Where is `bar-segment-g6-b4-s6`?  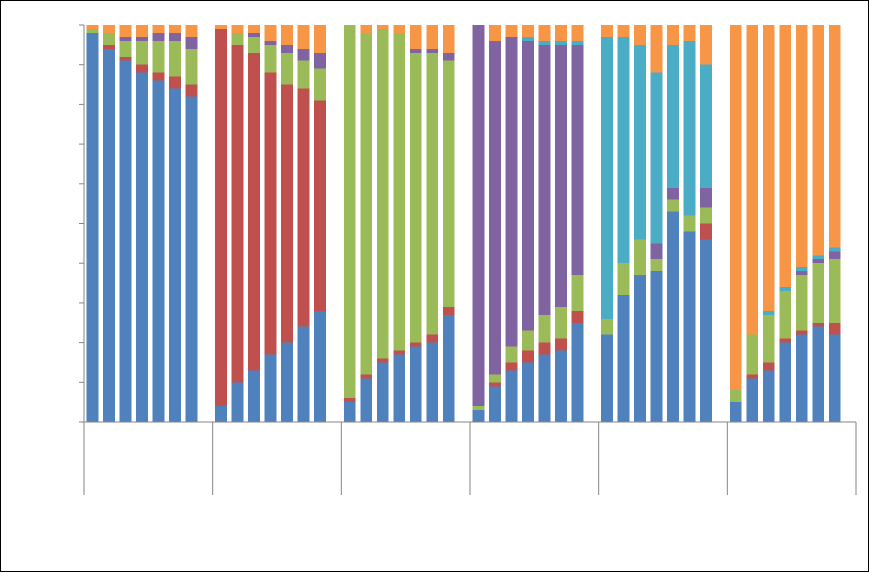
bar-segment-g6-b4-s6 is located at coordinates (785, 156).